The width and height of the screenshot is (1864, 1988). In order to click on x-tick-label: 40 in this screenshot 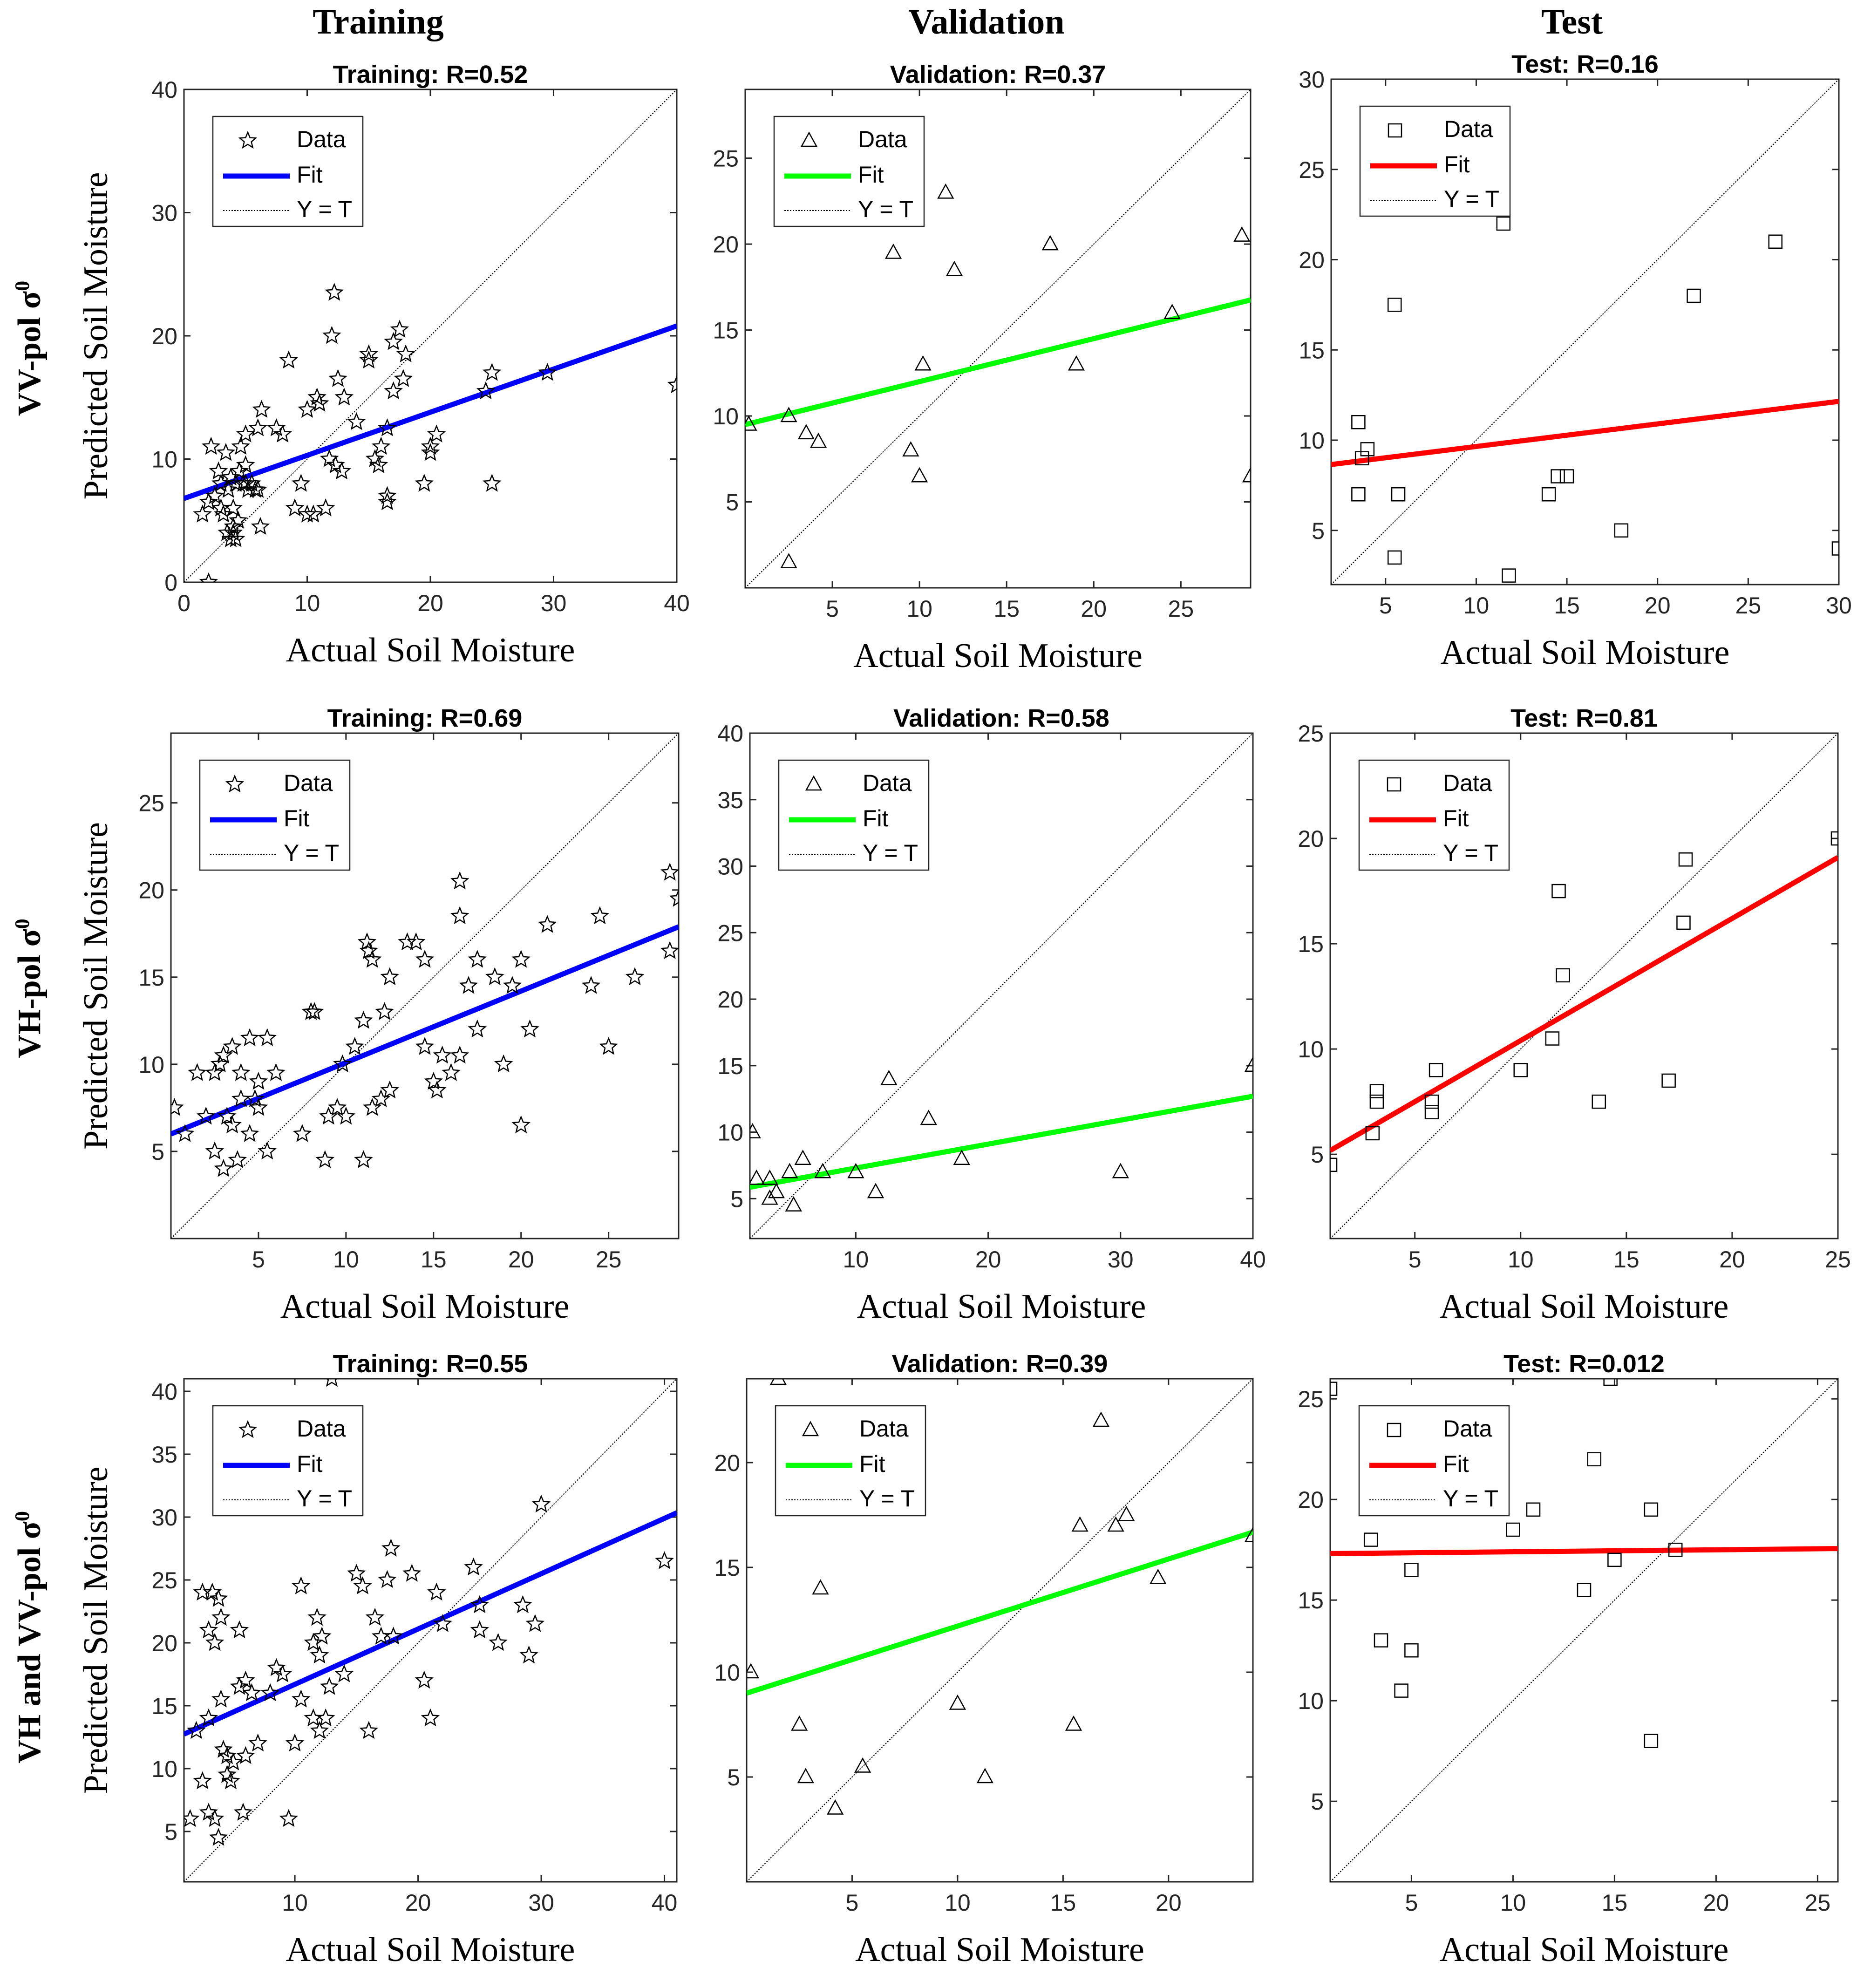, I will do `click(665, 1903)`.